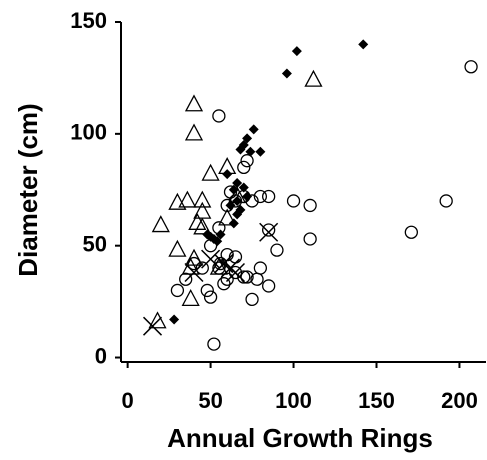 The height and width of the screenshot is (460, 487). What do you see at coordinates (459, 400) in the screenshot?
I see `x-tick-label: 200` at bounding box center [459, 400].